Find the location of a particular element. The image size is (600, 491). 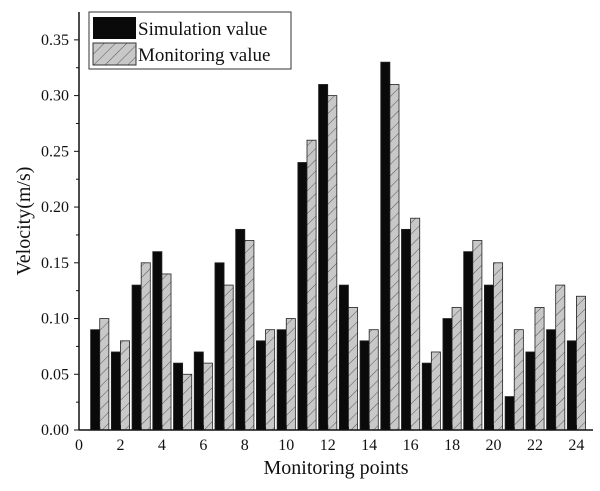

y-tick-label: 0.00 is located at coordinates (55, 430).